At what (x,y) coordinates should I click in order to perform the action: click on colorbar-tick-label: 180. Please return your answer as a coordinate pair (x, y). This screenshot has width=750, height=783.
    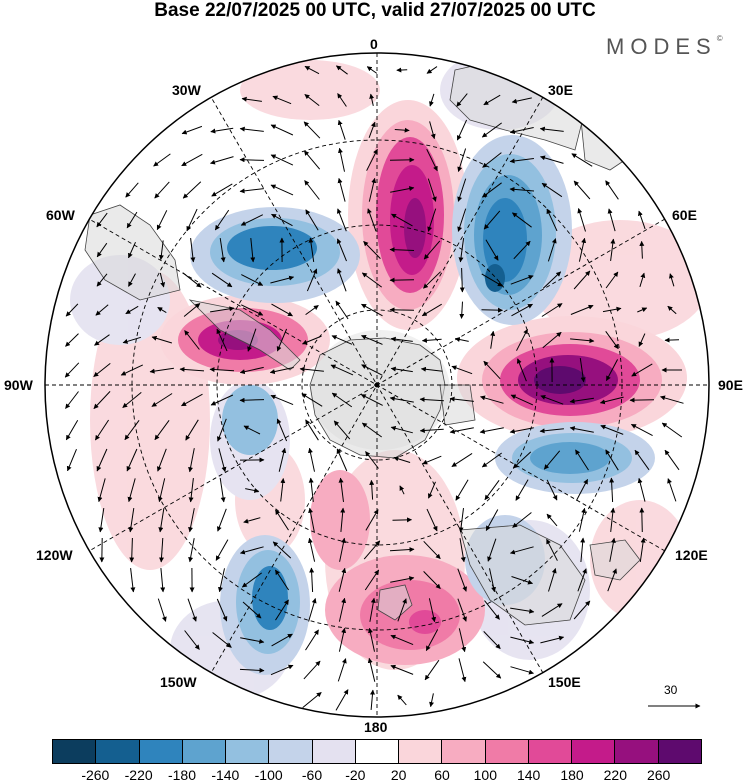
    Looking at the image, I should click on (572, 775).